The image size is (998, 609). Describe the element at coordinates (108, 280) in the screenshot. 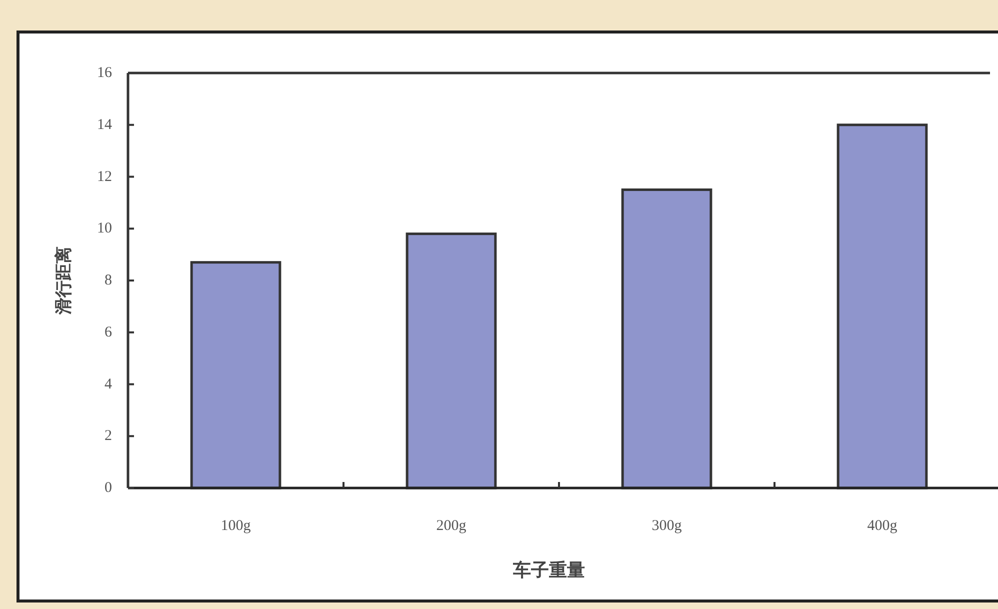

I see `y-tick-label: 8` at that location.